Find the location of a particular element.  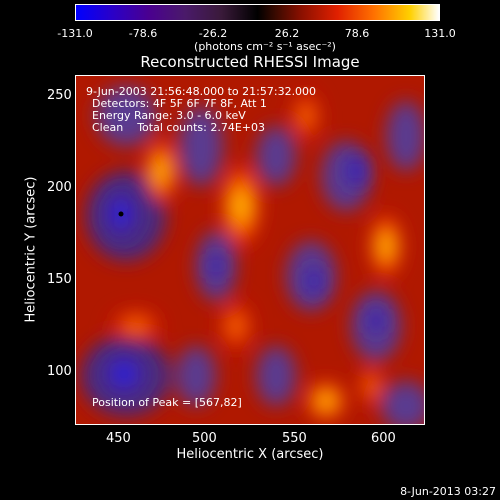

x-tick: 550 is located at coordinates (294, 438).